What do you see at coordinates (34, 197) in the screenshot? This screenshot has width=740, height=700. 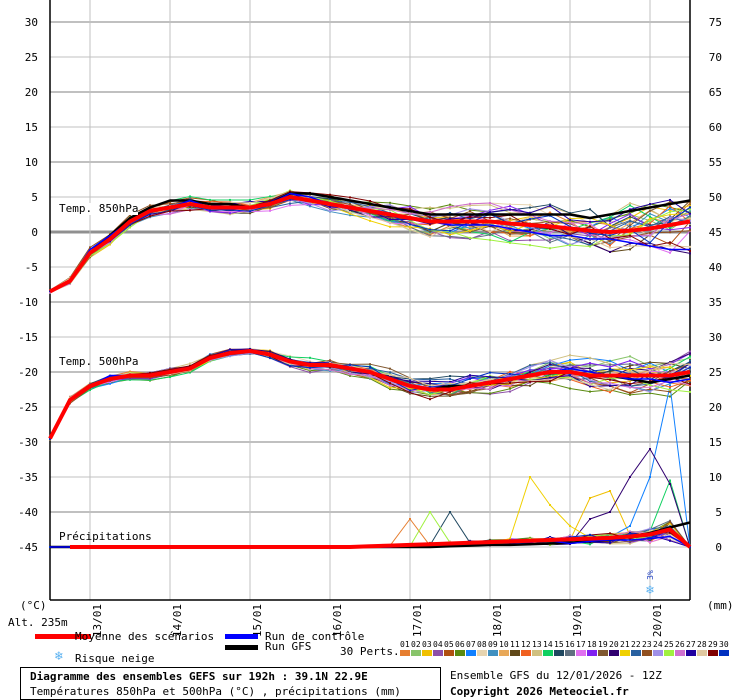 I see `left-tick-label: 5` at bounding box center [34, 197].